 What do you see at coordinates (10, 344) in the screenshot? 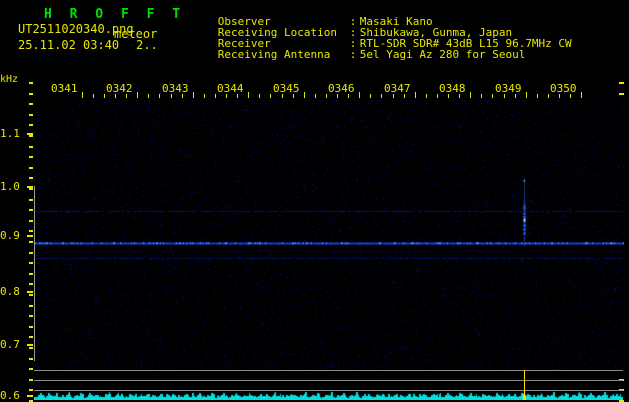
I see `y-axis-tick-label: 0.7` at bounding box center [10, 344].